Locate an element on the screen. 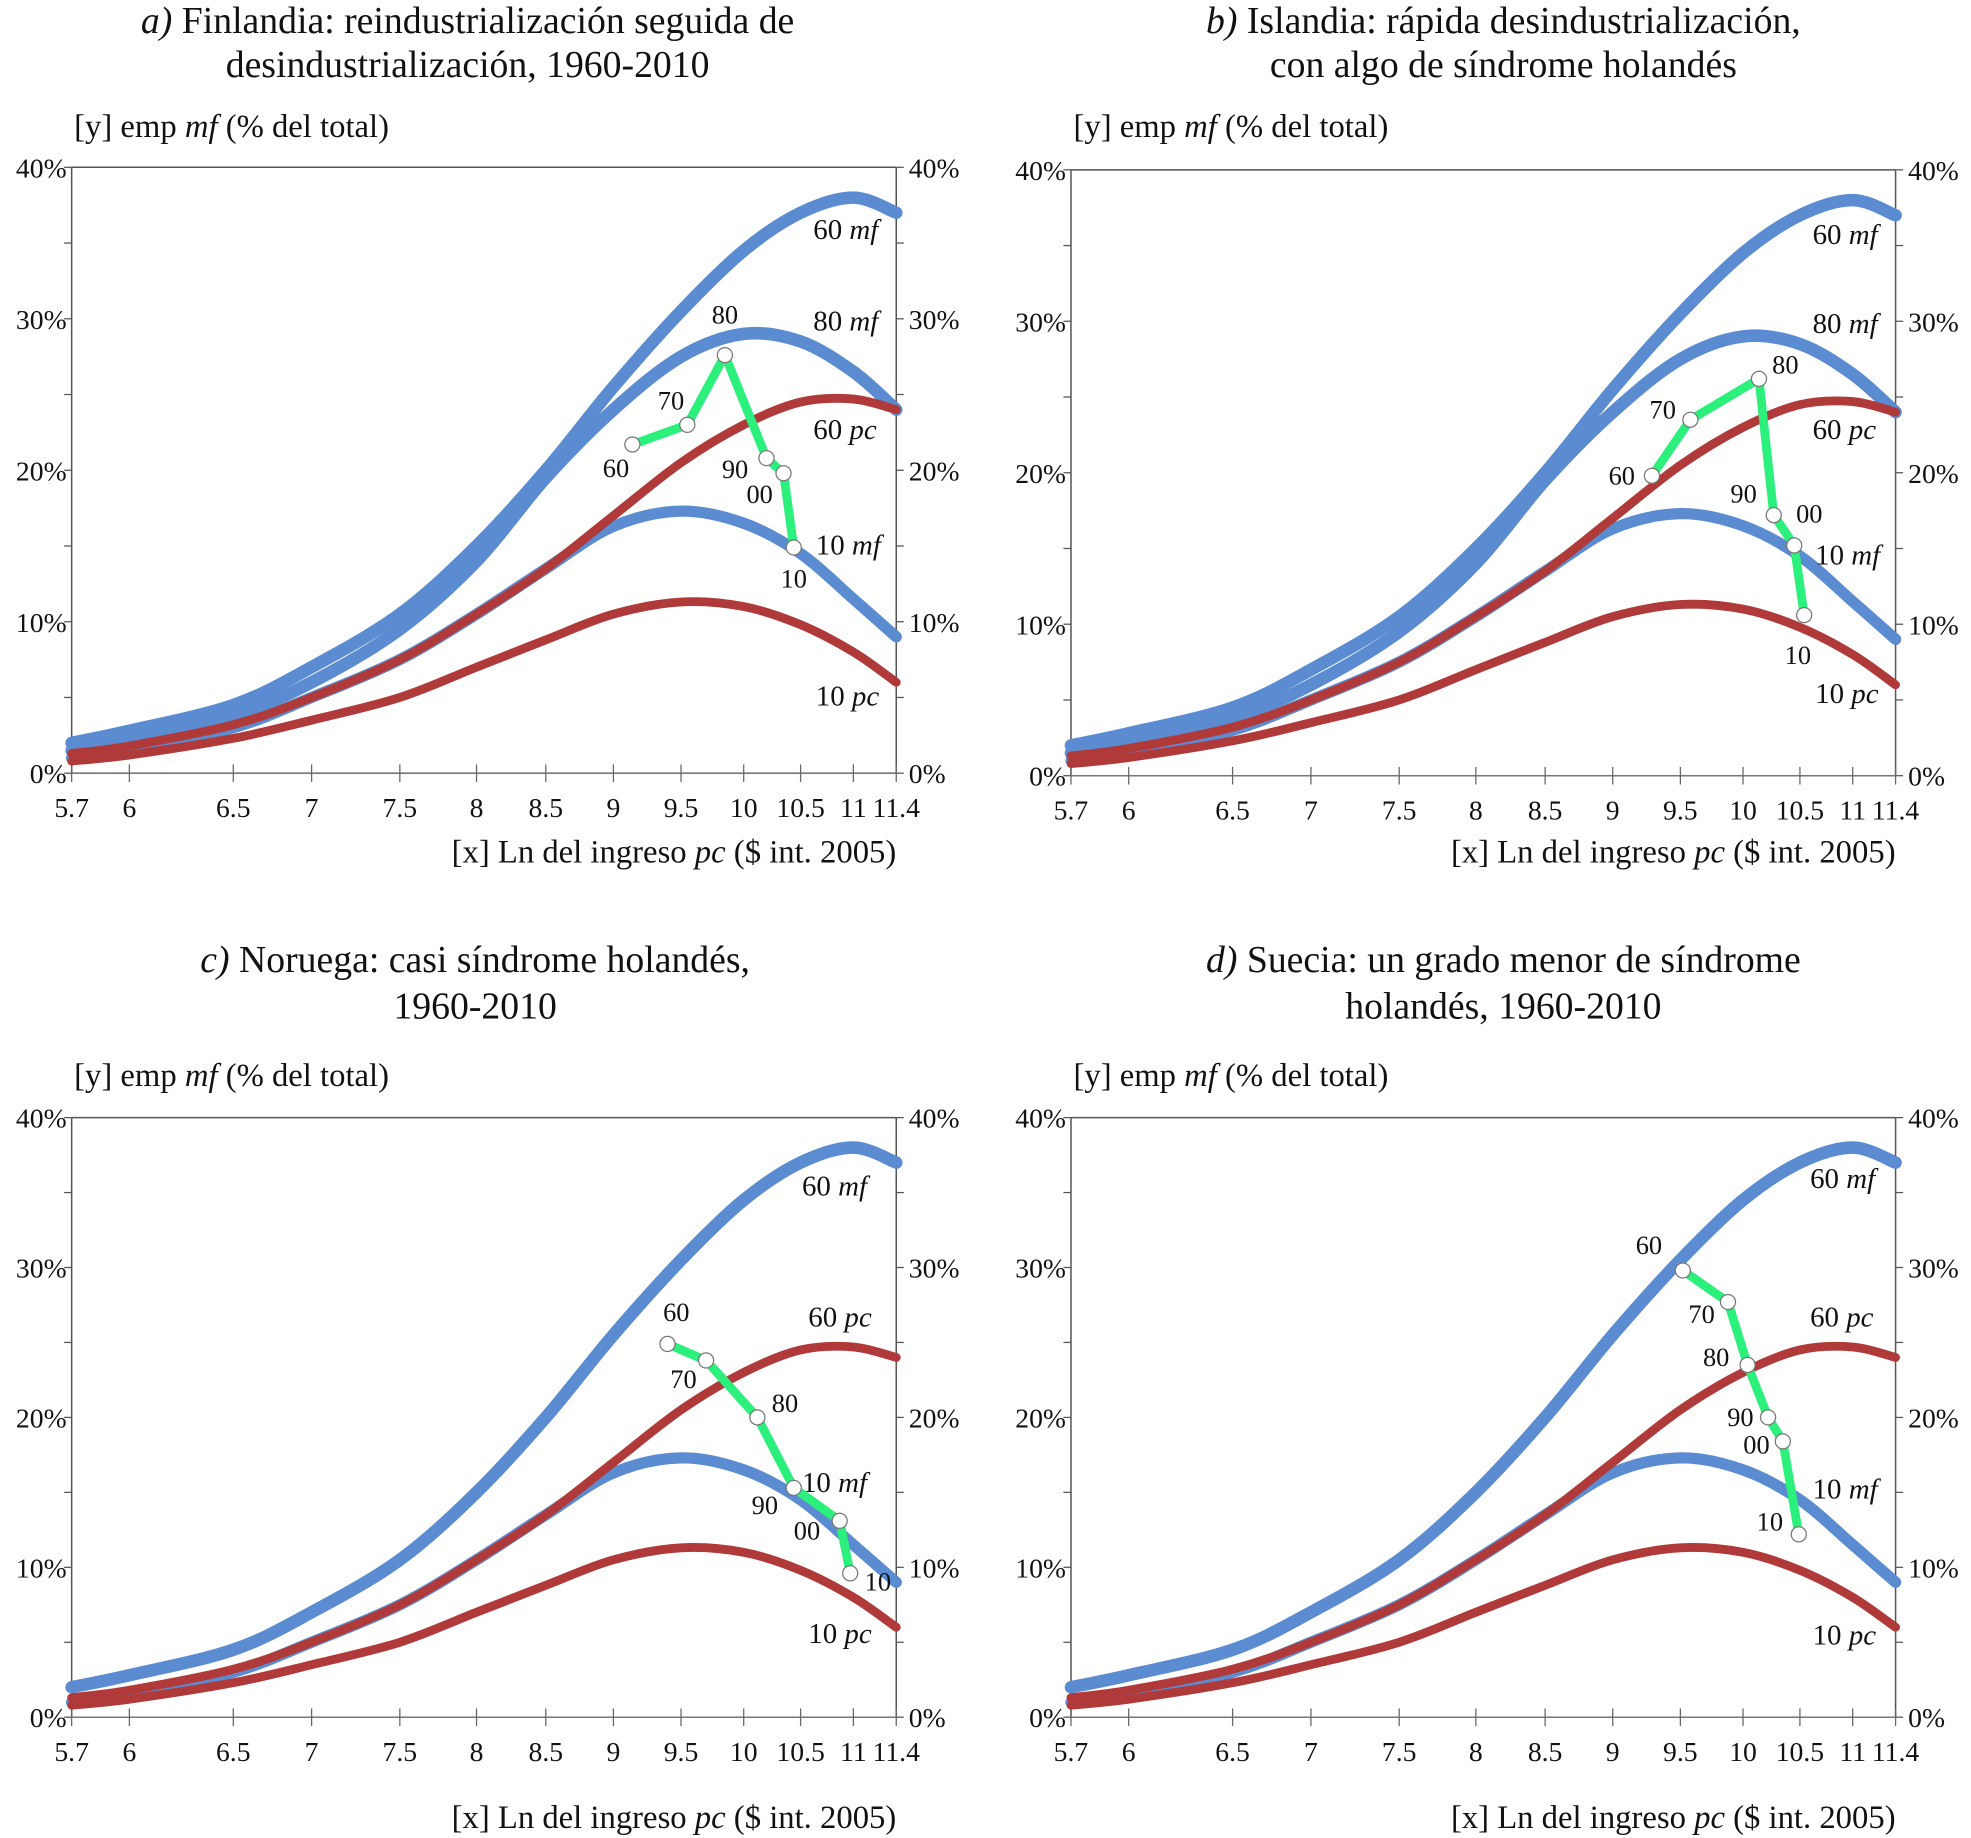 This screenshot has width=1971, height=1838. chart-title-line2-part: con algo de síndrome holandés is located at coordinates (1503, 65).